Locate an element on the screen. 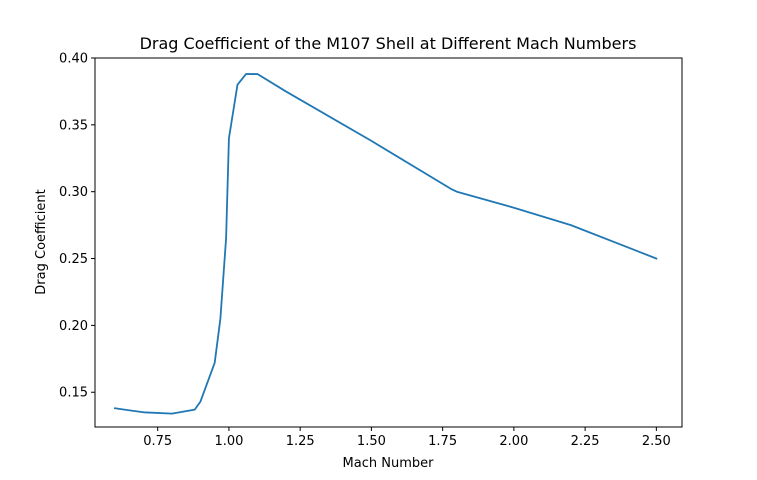  y-tick-label: 0.40 is located at coordinates (73, 59).